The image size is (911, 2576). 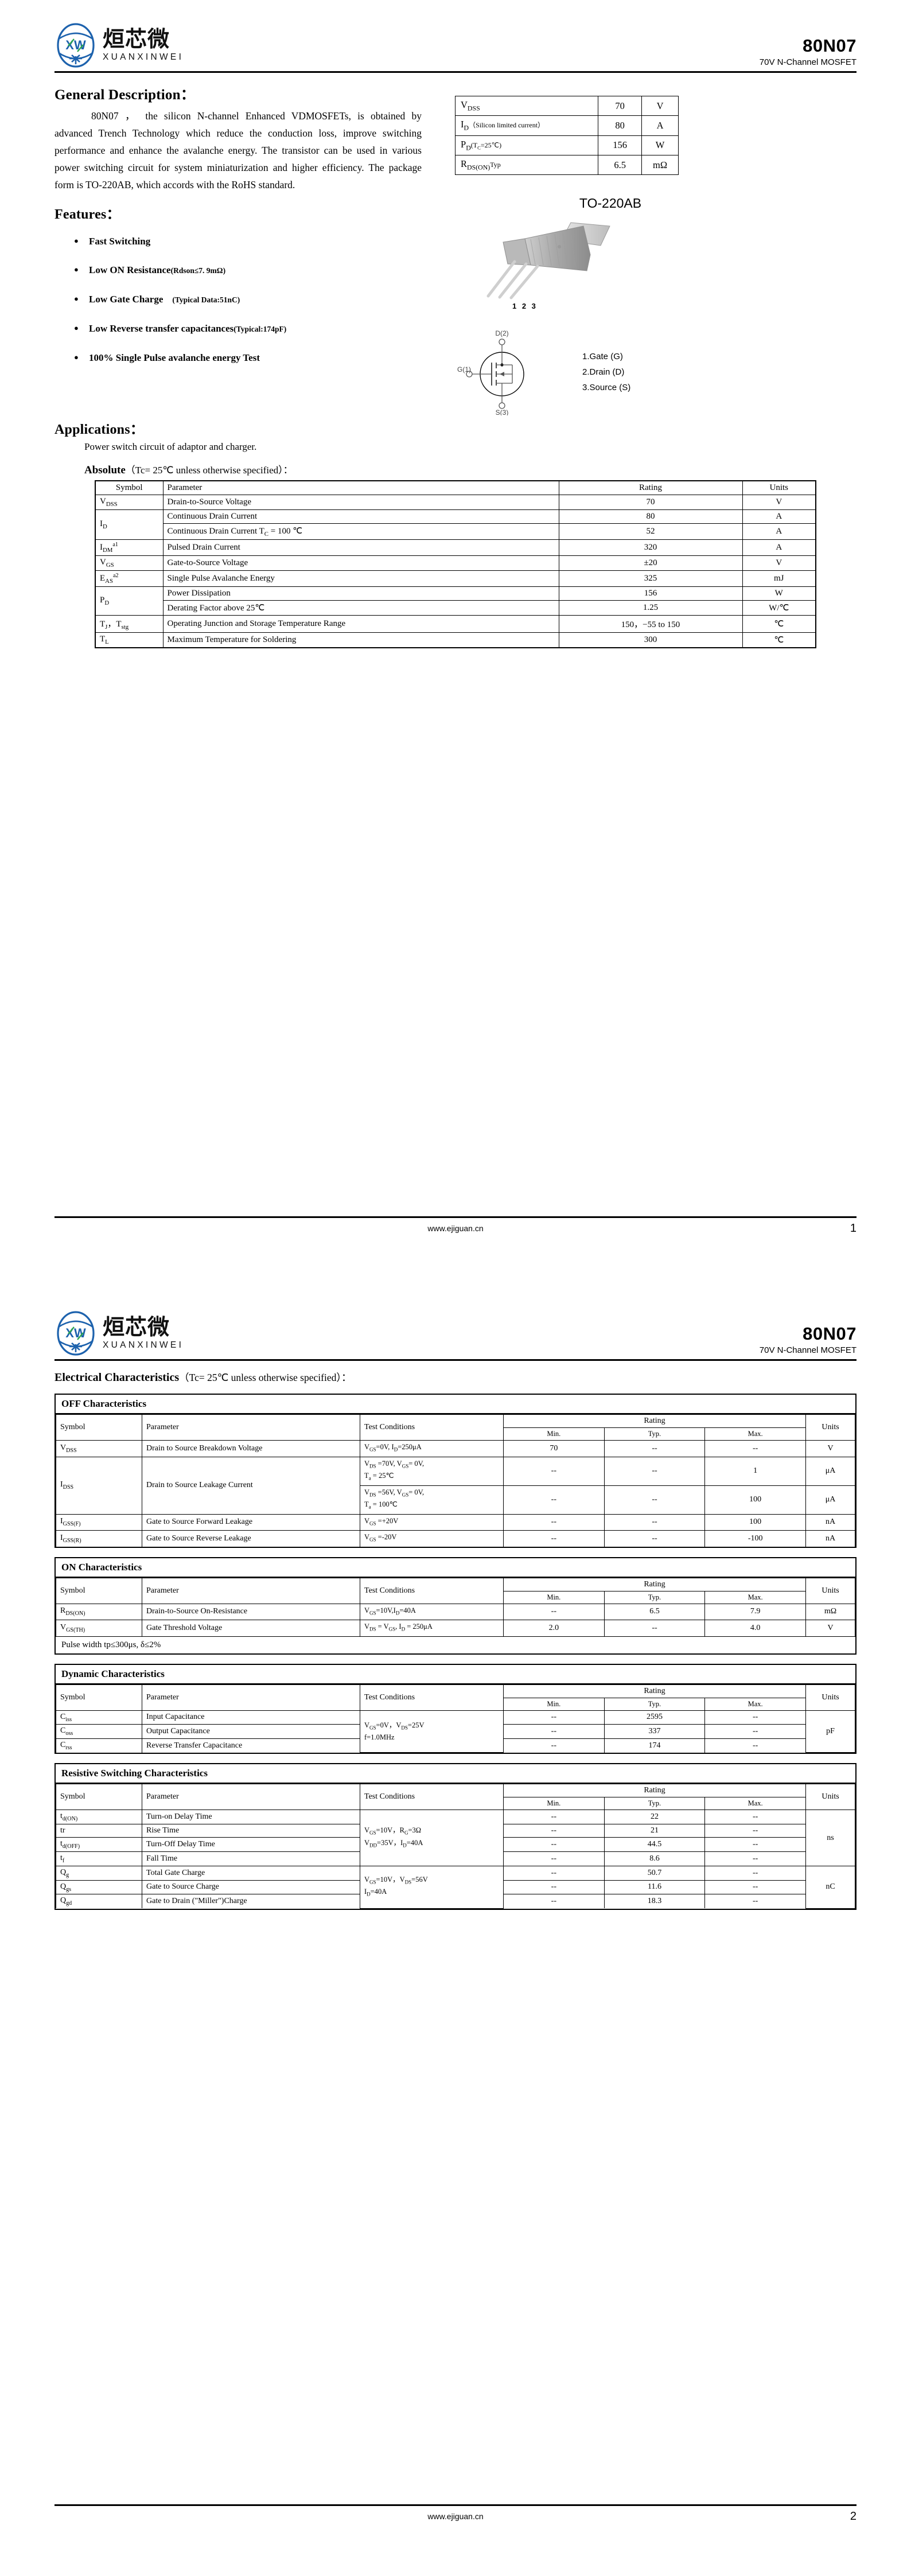 What do you see at coordinates (455, 1804) in the screenshot?
I see `table-subheader-row: Min. Typ. Max.` at bounding box center [455, 1804].